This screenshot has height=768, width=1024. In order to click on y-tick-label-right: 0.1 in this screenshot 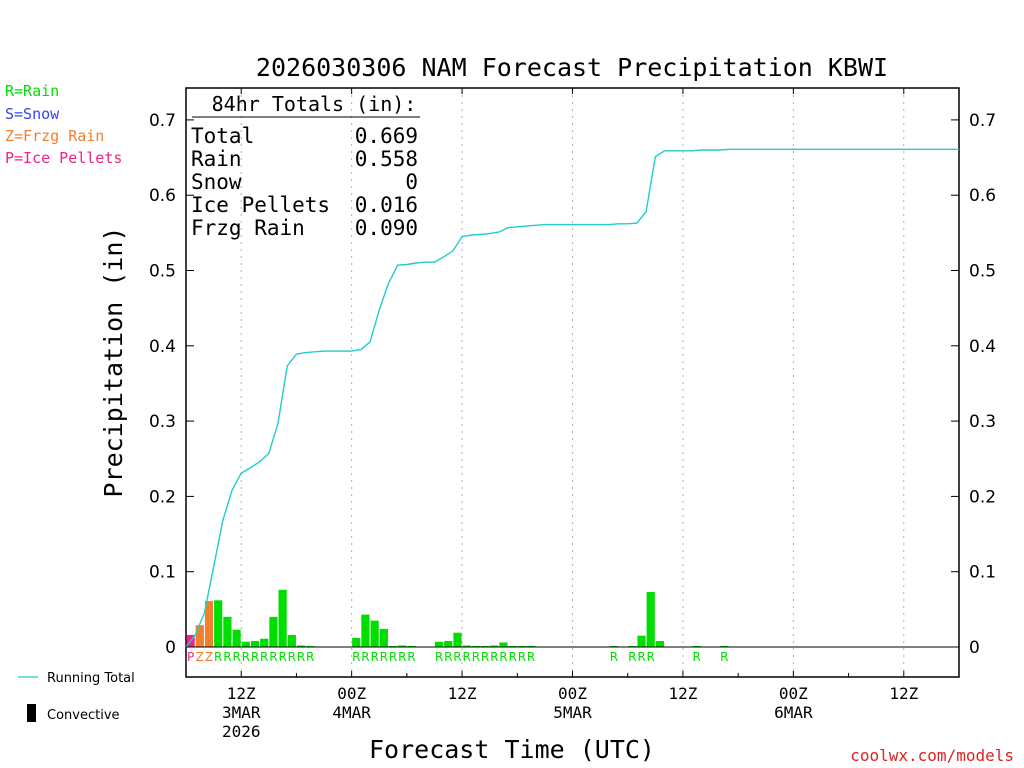, I will do `click(982, 573)`.